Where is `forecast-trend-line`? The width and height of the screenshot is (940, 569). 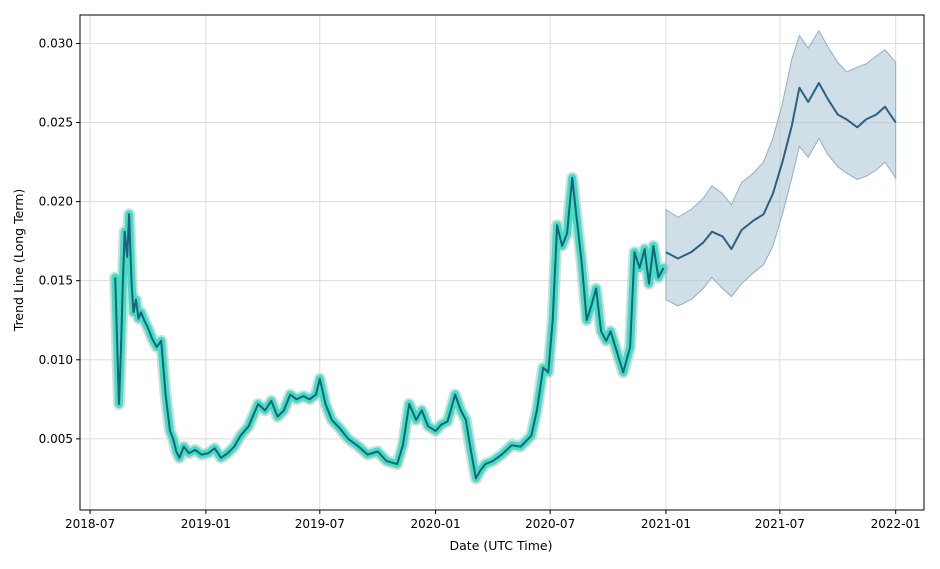 forecast-trend-line is located at coordinates (781, 171).